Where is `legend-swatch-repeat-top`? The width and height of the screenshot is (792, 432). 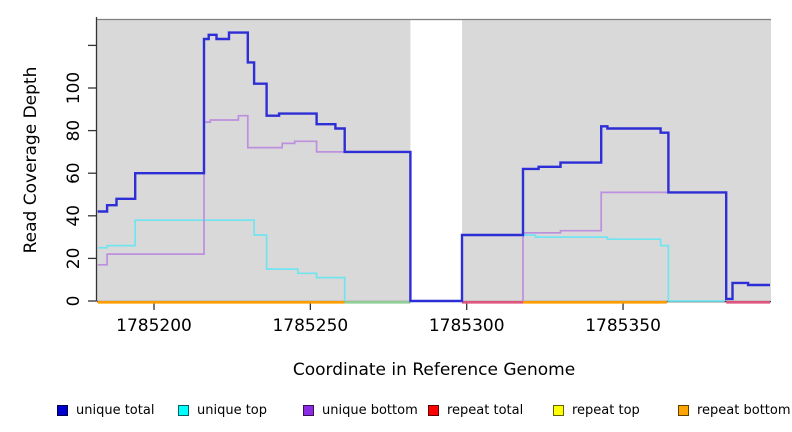 legend-swatch-repeat-top is located at coordinates (558, 410).